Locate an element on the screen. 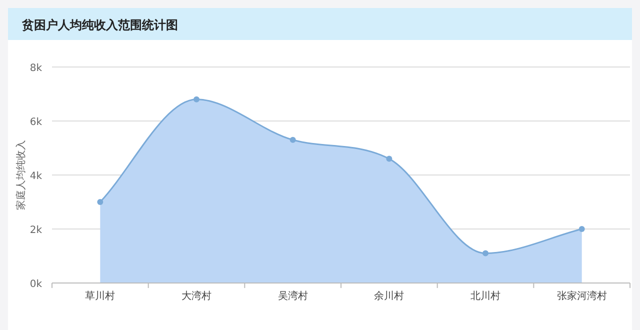 The width and height of the screenshot is (640, 330). x-tick-label: 余川村 is located at coordinates (389, 296).